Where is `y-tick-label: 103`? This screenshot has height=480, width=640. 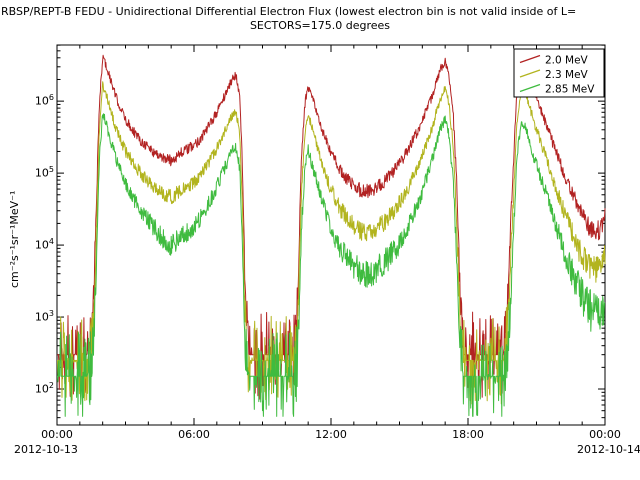
y-tick-label: 103 is located at coordinates (44, 316).